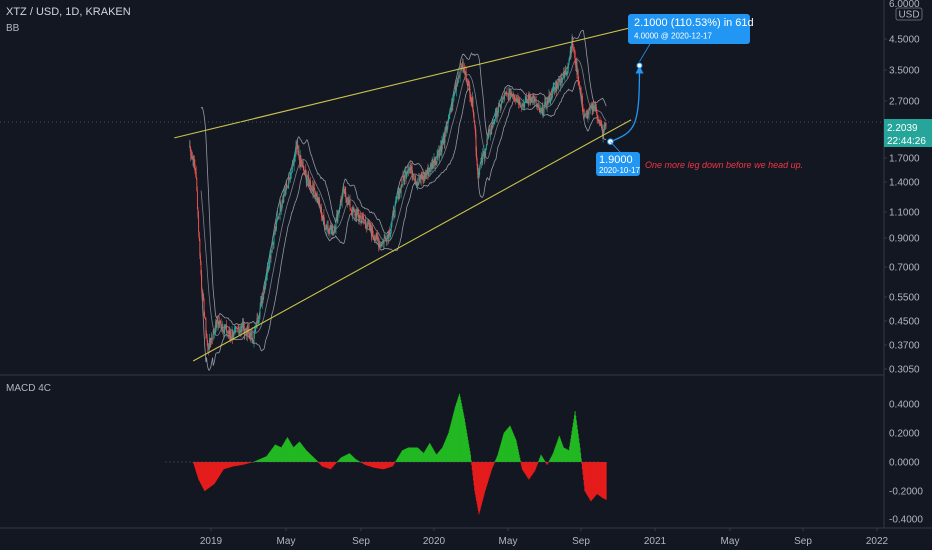  Describe the element at coordinates (13, 28) in the screenshot. I see `indicator-label: BB` at that location.